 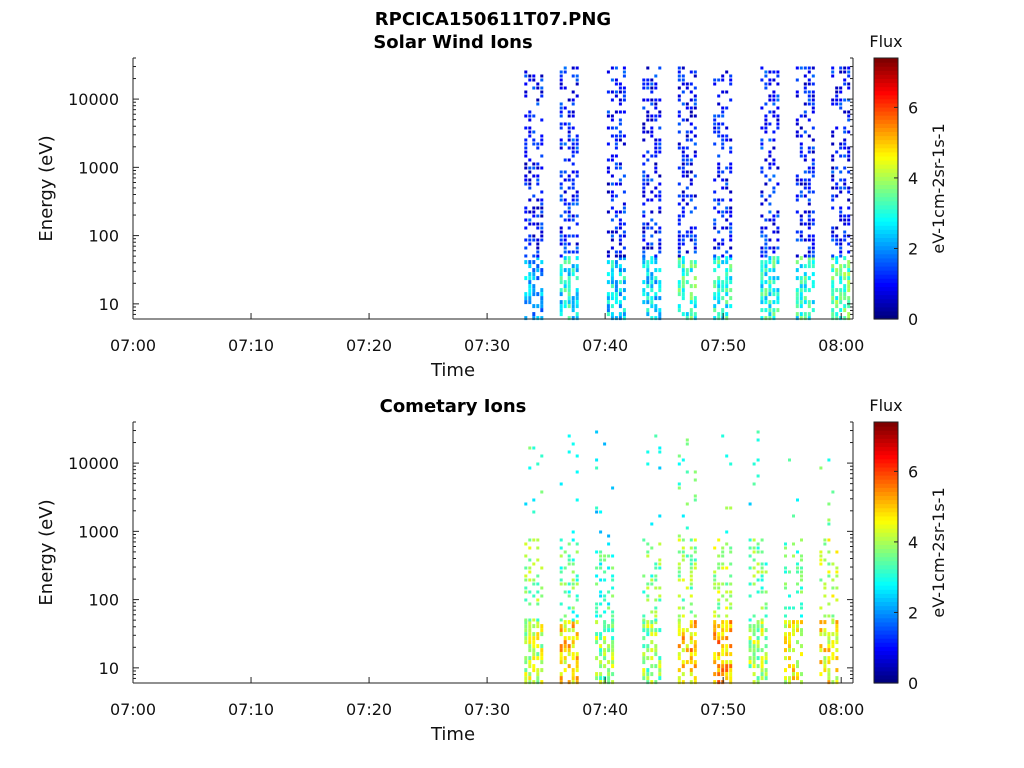 I want to click on x-tick-label: 08:00, so click(x=841, y=709).